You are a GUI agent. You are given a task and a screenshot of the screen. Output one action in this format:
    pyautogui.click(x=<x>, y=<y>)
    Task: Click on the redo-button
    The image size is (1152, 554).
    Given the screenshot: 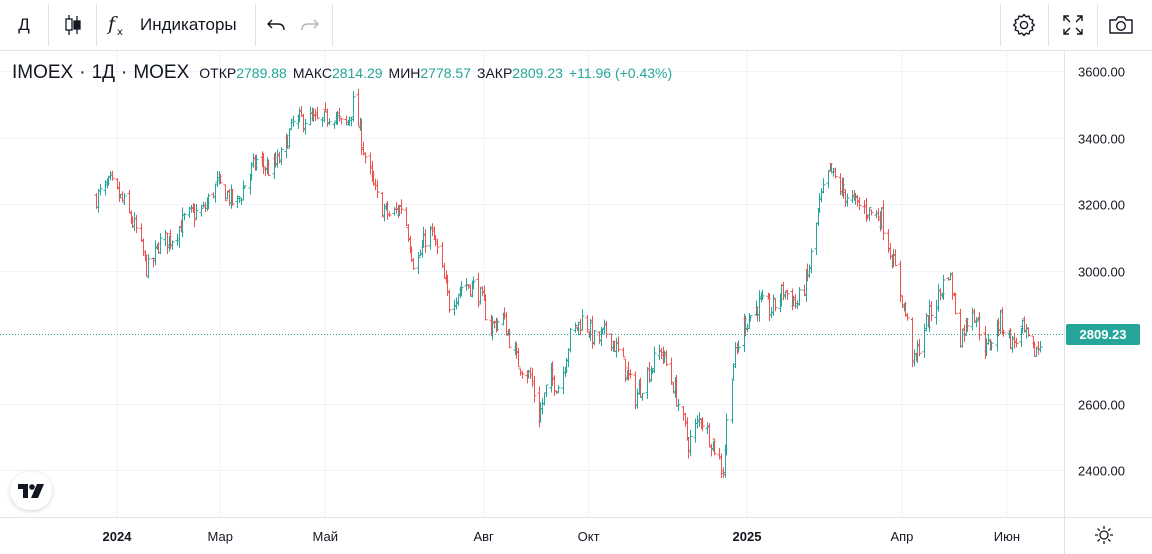 What is the action you would take?
    pyautogui.click(x=310, y=25)
    